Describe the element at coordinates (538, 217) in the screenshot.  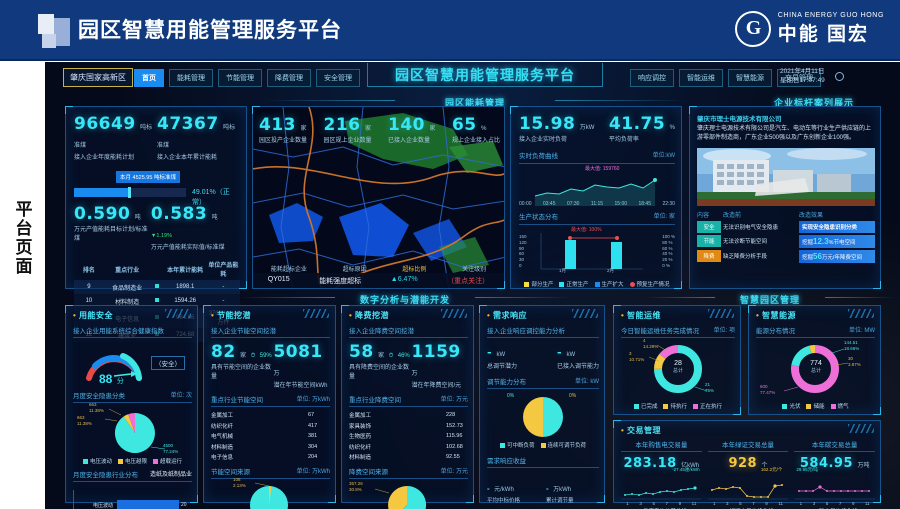
I see `prod-title: 生产状态分布` at that location.